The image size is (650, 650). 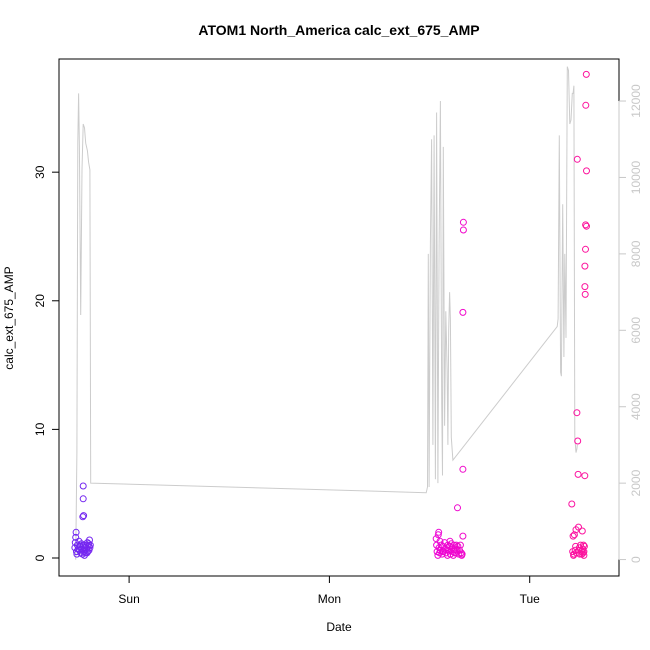 What do you see at coordinates (46, 363) in the screenshot?
I see `y-axis: 0 10 20 30` at bounding box center [46, 363].